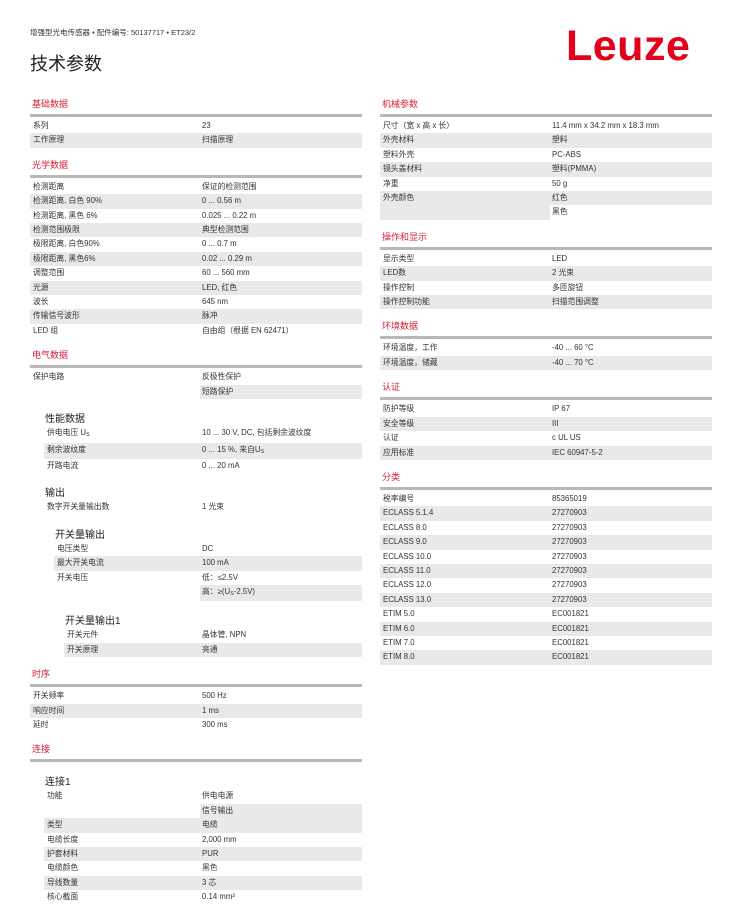  What do you see at coordinates (196, 126) in the screenshot?
I see `spec-row: 系列 23` at bounding box center [196, 126].